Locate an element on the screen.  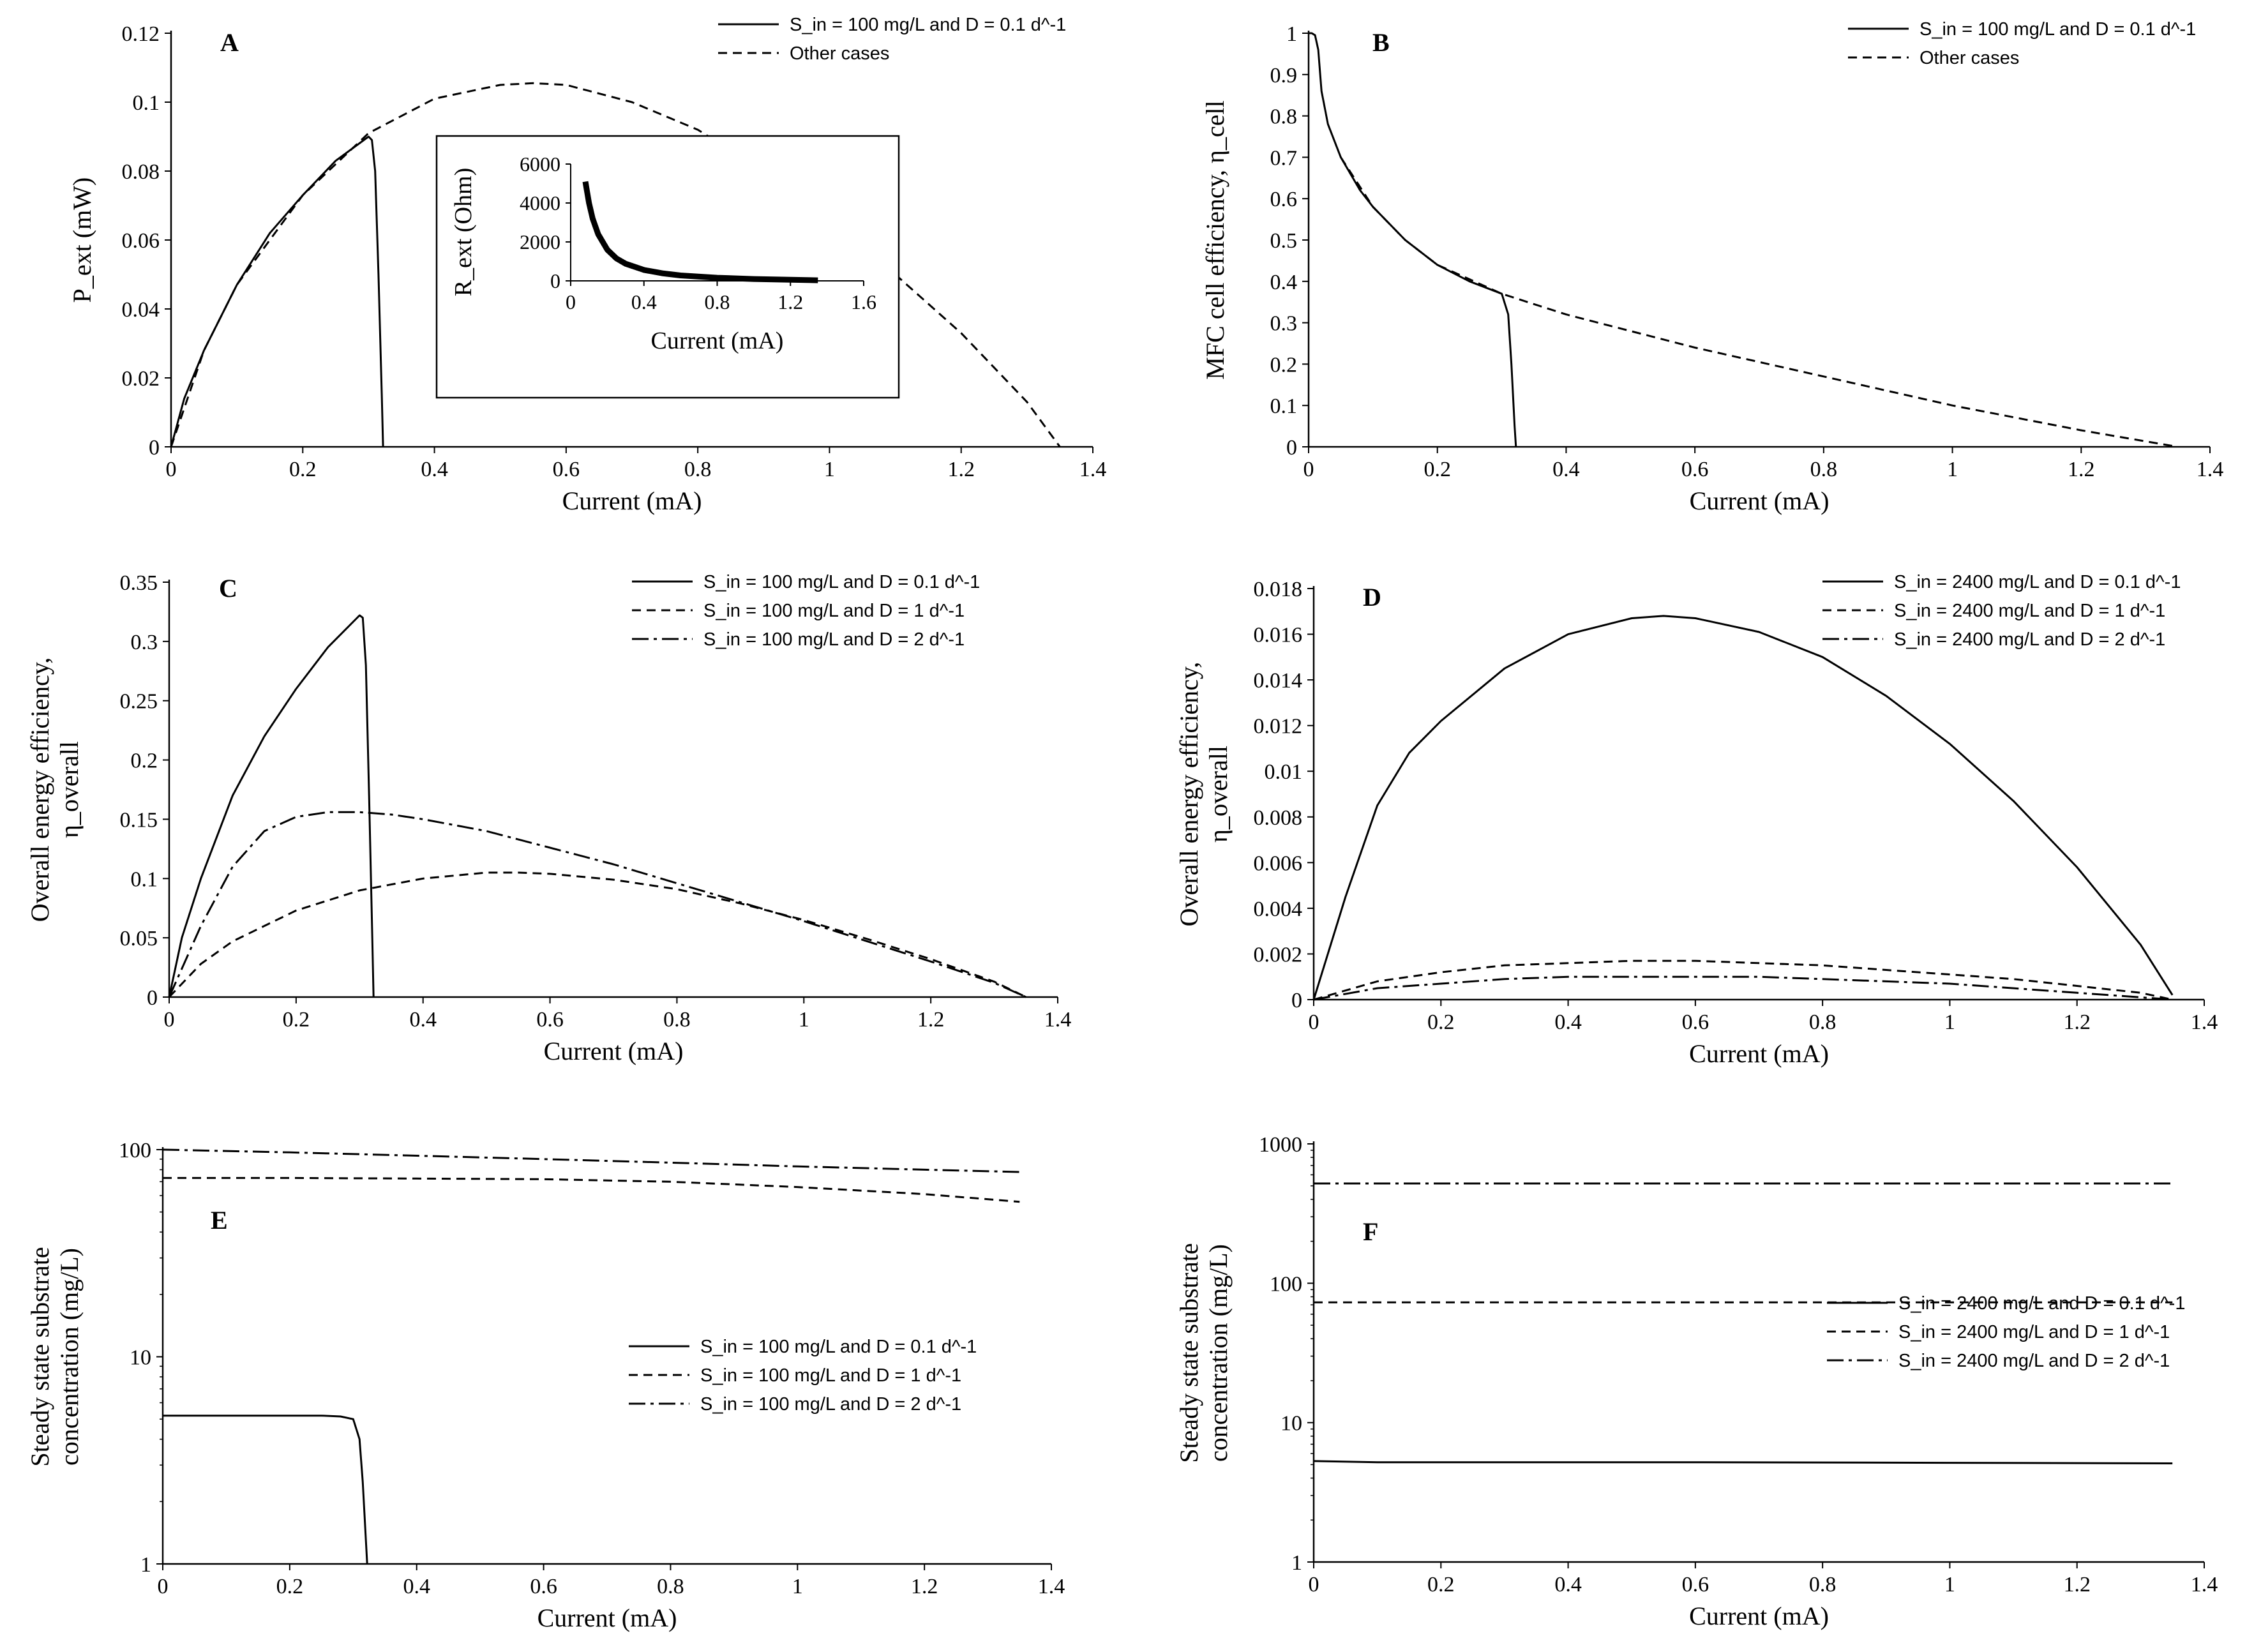
y-axis-title: MFC cell efficiency, η_cell is located at coordinates (1215, 239).